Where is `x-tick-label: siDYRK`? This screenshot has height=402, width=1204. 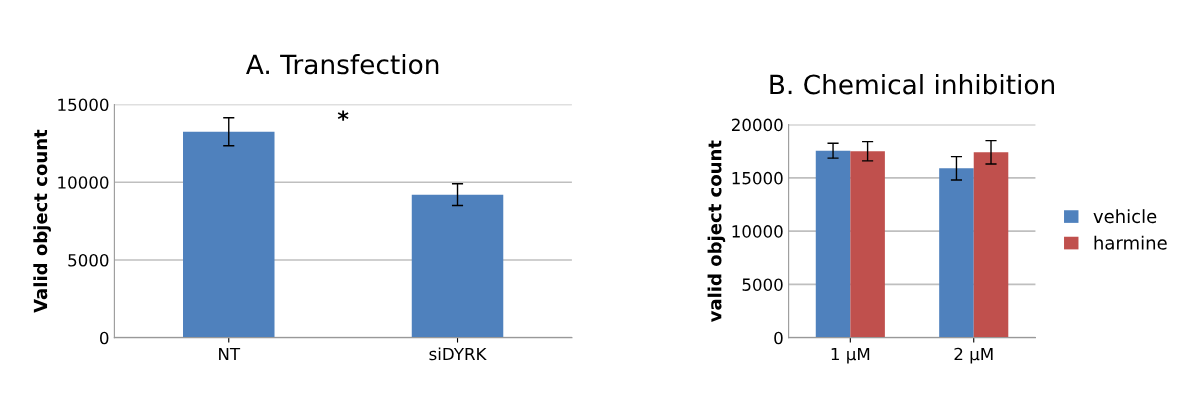 x-tick-label: siDYRK is located at coordinates (458, 354).